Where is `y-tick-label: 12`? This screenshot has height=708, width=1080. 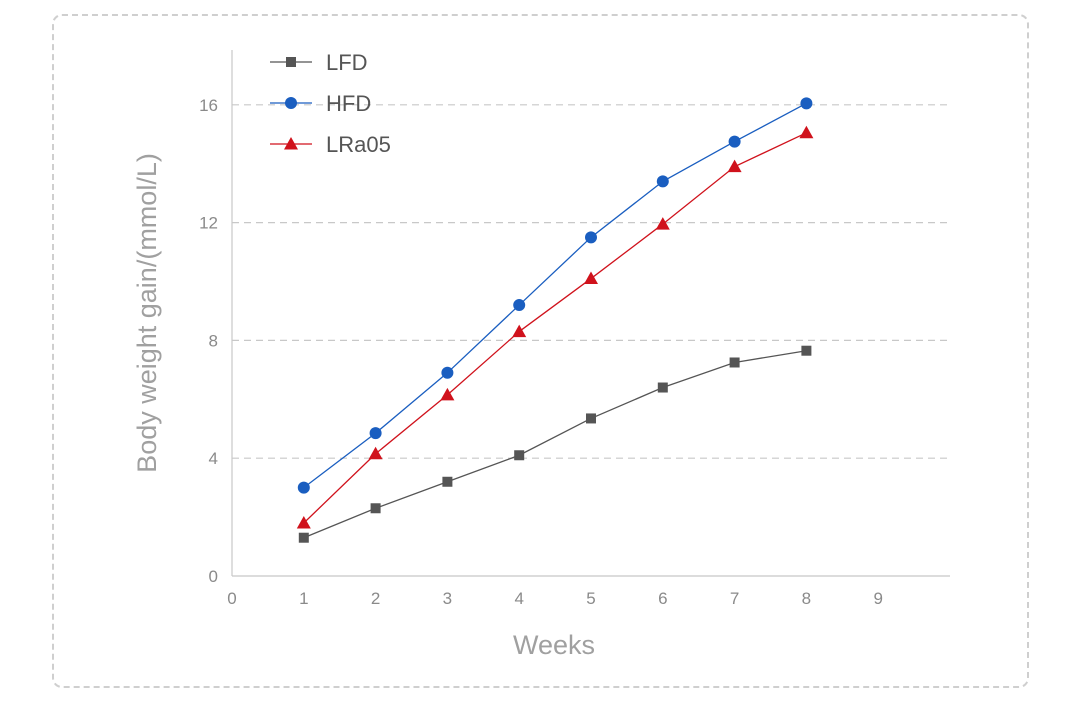
y-tick-label: 12 is located at coordinates (208, 223).